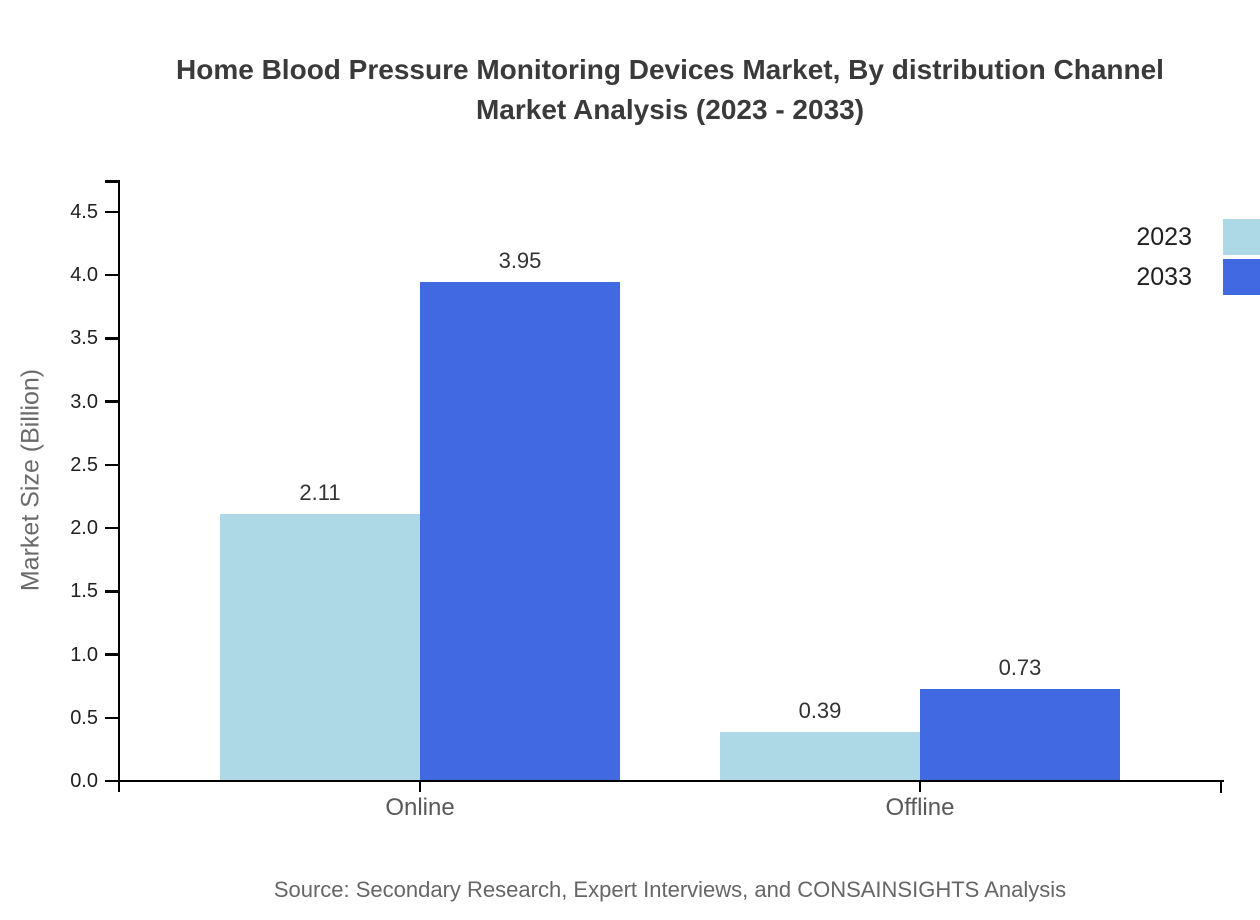 The image size is (1260, 920). What do you see at coordinates (119, 486) in the screenshot?
I see `y-axis-line` at bounding box center [119, 486].